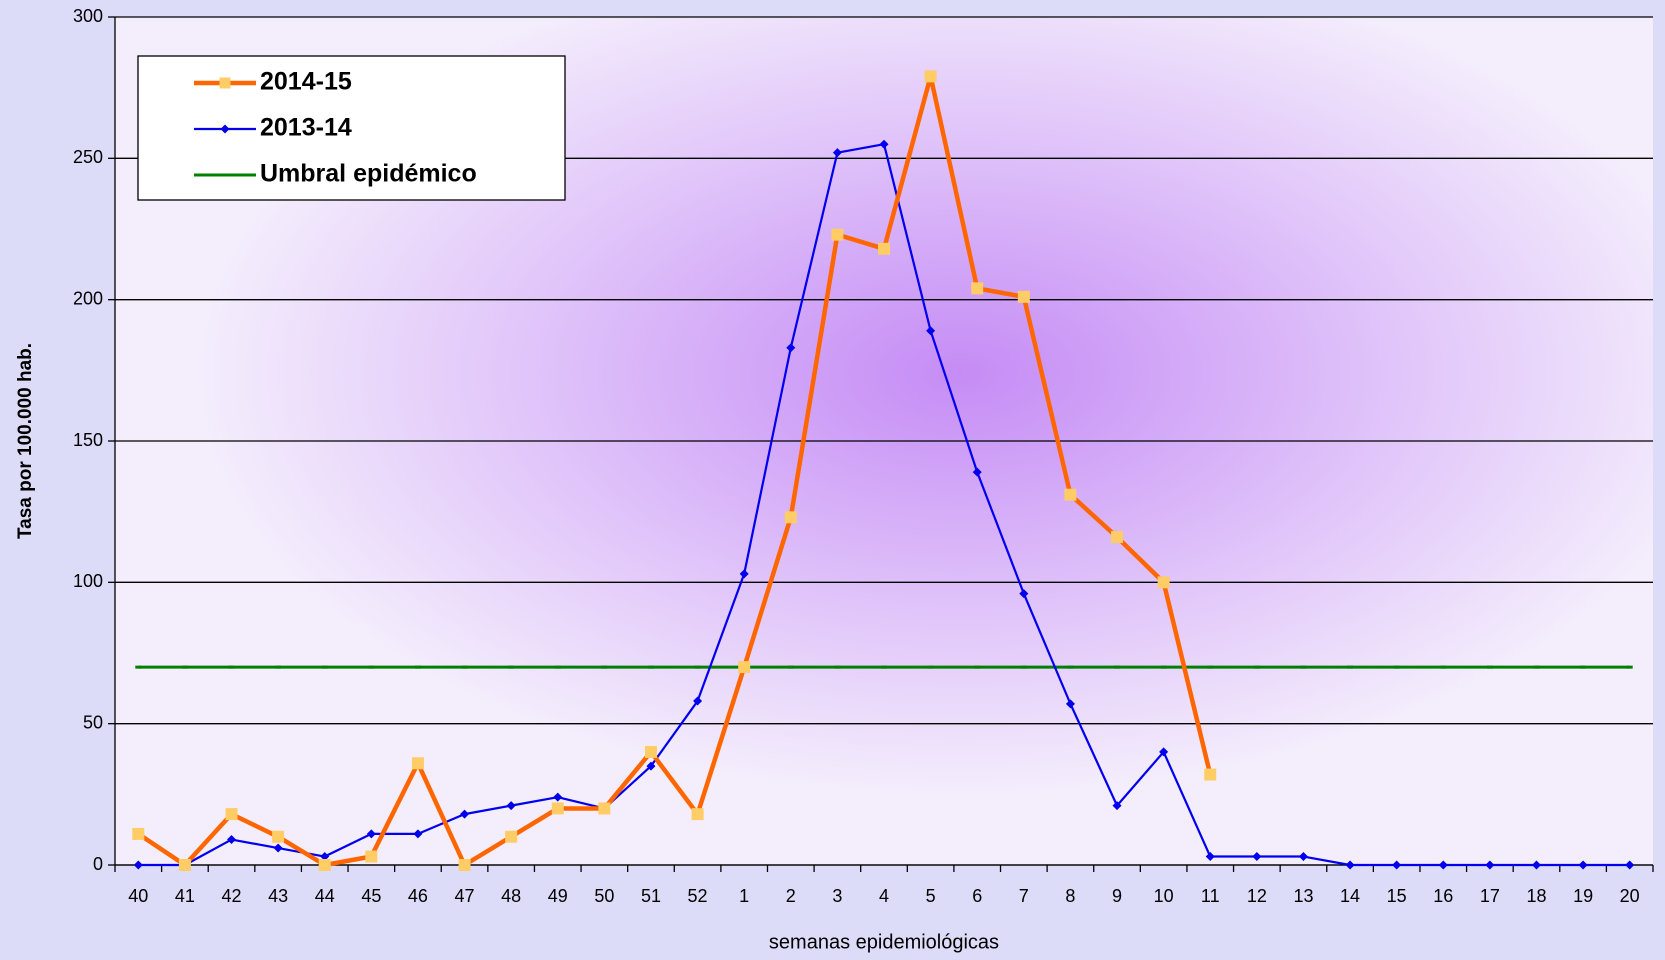 The image size is (1665, 960). What do you see at coordinates (1350, 896) in the screenshot?
I see `x-tick-label: 14` at bounding box center [1350, 896].